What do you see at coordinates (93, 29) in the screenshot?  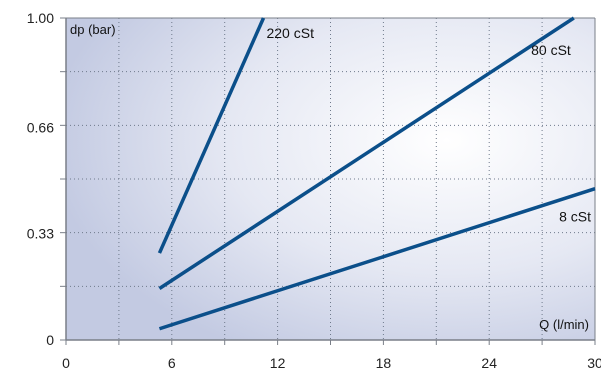 I see `y-axis-title: dp (bar)` at bounding box center [93, 29].